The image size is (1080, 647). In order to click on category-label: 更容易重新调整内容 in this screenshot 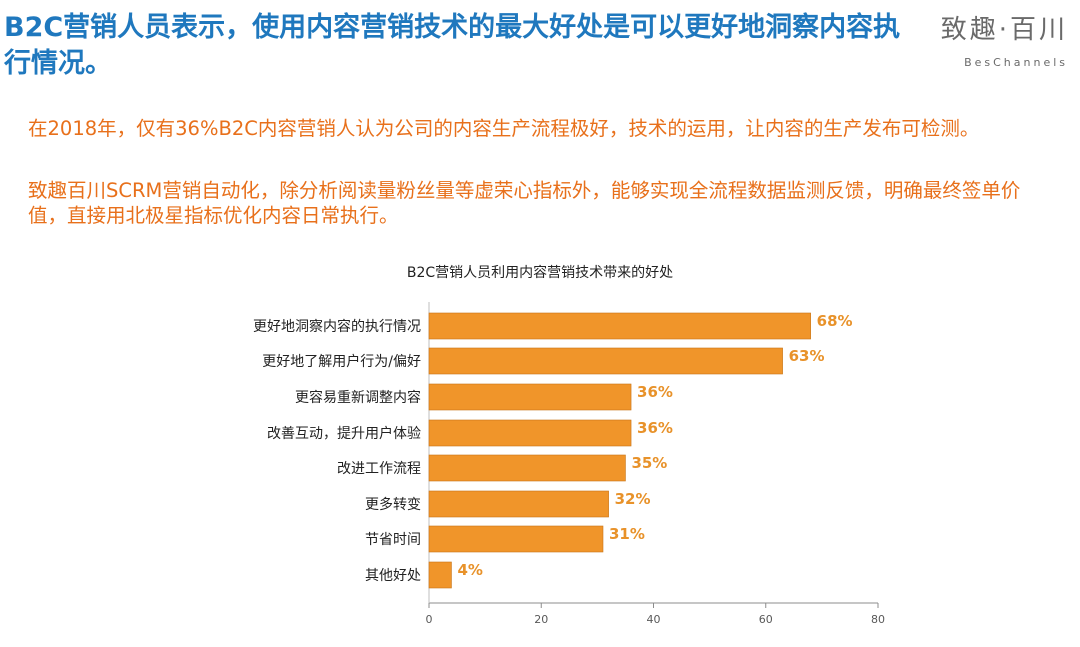, I will do `click(358, 397)`.